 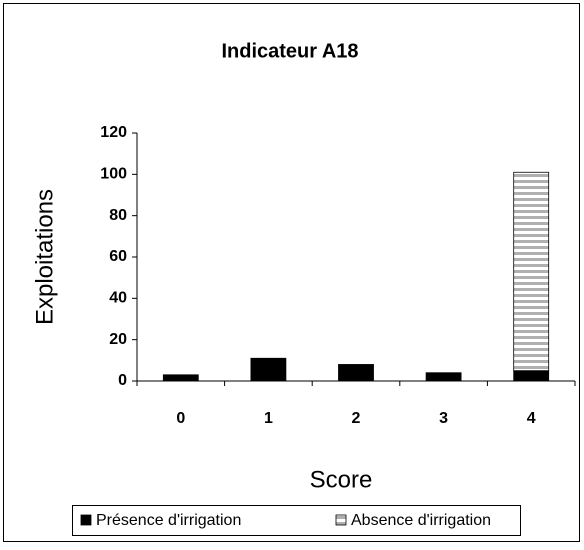 I want to click on x-axis-label: Score, so click(x=341, y=479).